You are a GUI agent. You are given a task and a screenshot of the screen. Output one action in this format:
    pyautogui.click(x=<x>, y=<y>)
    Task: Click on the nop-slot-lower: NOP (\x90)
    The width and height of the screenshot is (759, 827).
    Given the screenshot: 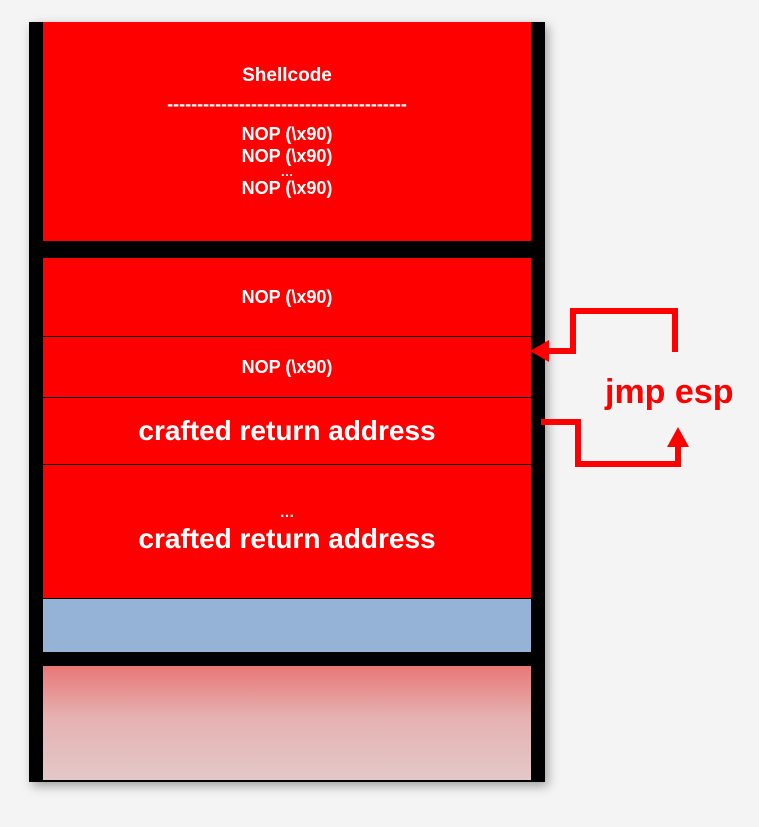 What is the action you would take?
    pyautogui.click(x=287, y=367)
    